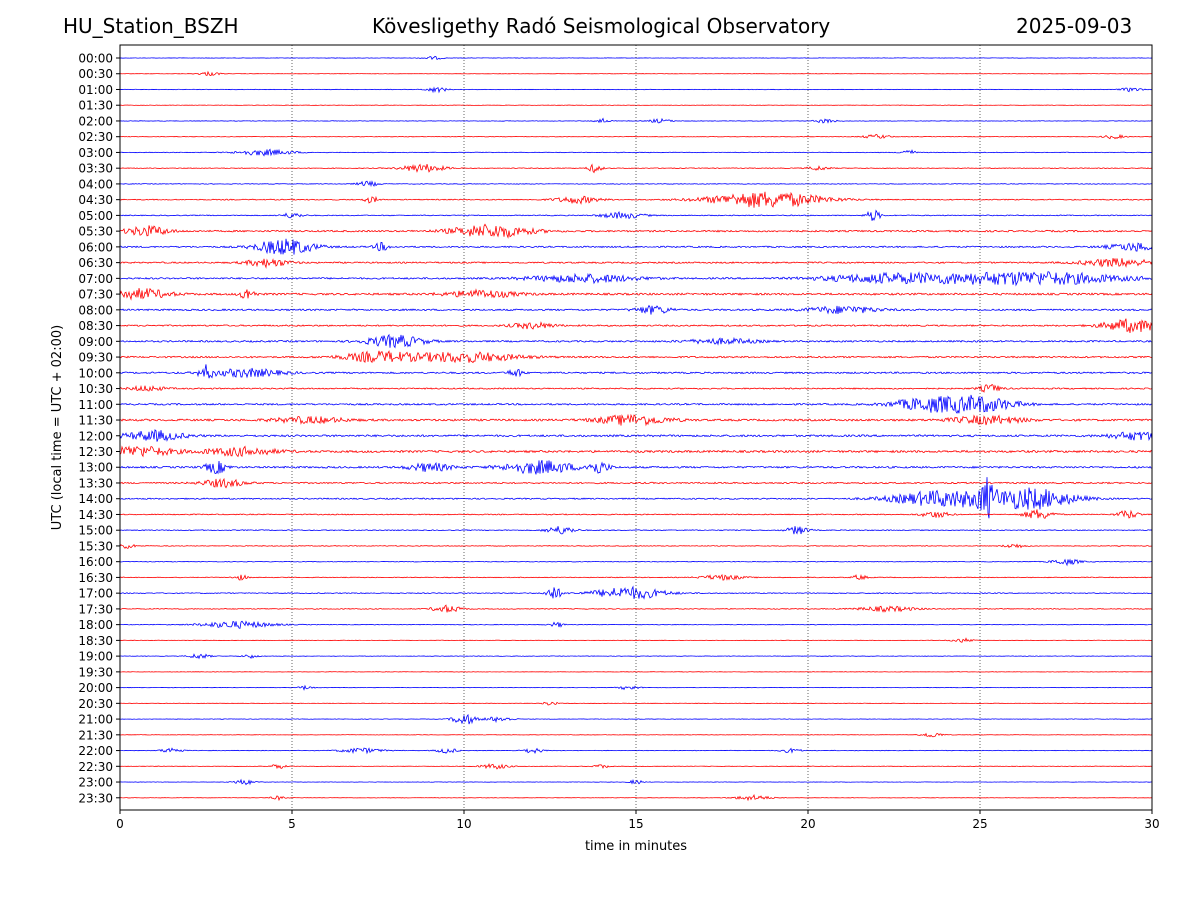 This screenshot has width=1200, height=900. What do you see at coordinates (292, 824) in the screenshot?
I see `x-tick-label: 5` at bounding box center [292, 824].